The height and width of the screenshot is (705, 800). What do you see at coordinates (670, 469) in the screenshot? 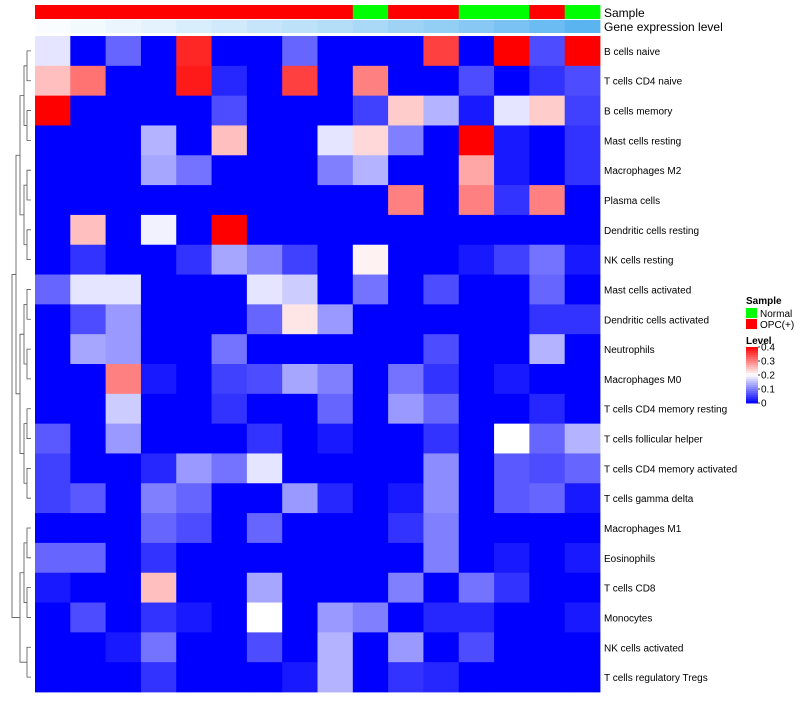
I see `row-label: T cells CD4 memory activated` at bounding box center [670, 469].